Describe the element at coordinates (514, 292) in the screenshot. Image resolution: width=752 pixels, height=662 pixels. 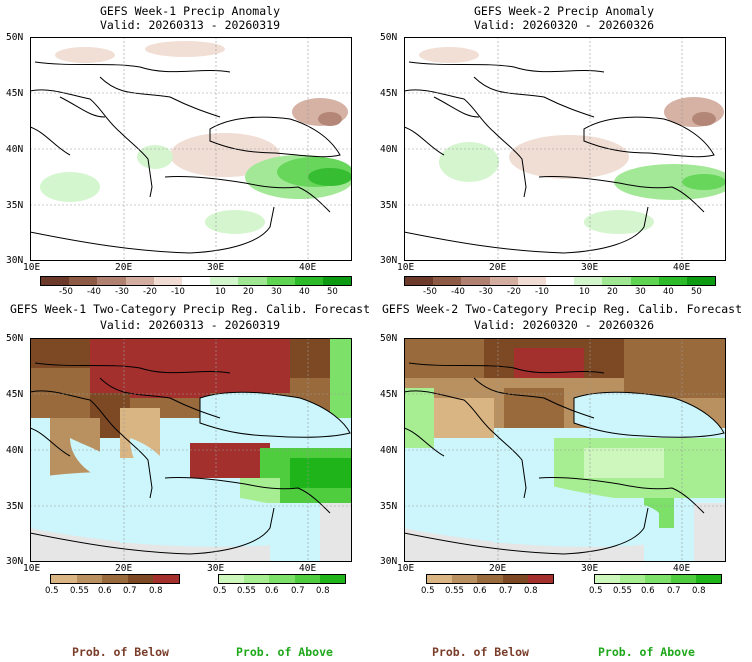
I see `colorbar-tick: -20` at that location.